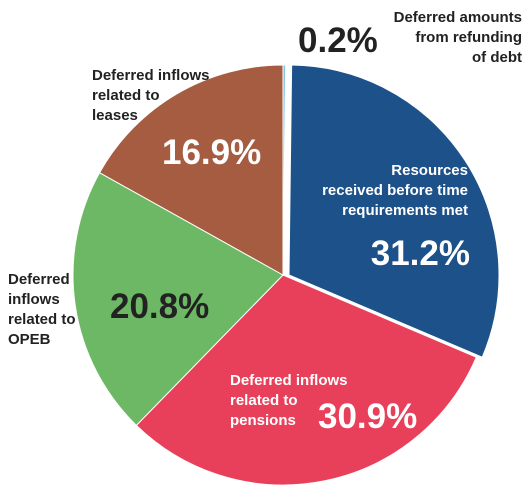 This screenshot has width=529, height=489. Describe the element at coordinates (115, 115) in the screenshot. I see `slice-label-line: leases` at that location.